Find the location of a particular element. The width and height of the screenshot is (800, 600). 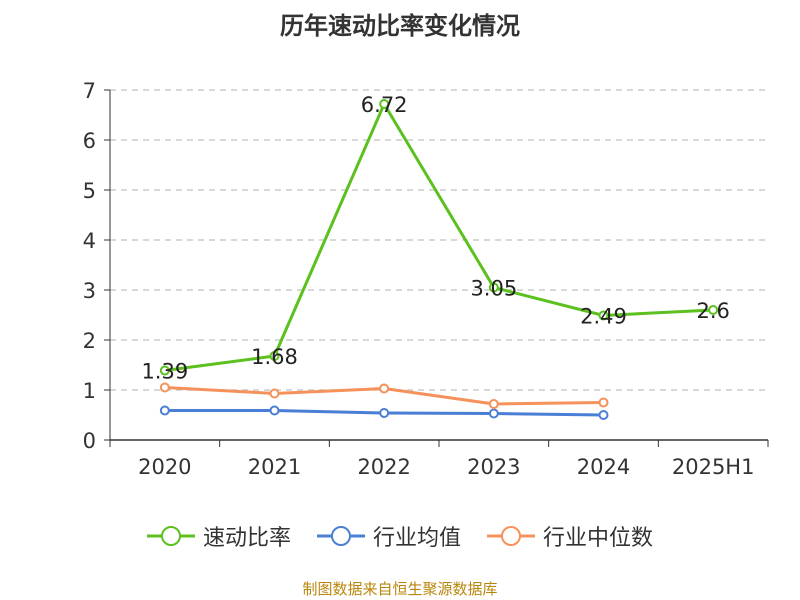

legend-item-quick-ratio: 速动比率 is located at coordinates (218, 536).